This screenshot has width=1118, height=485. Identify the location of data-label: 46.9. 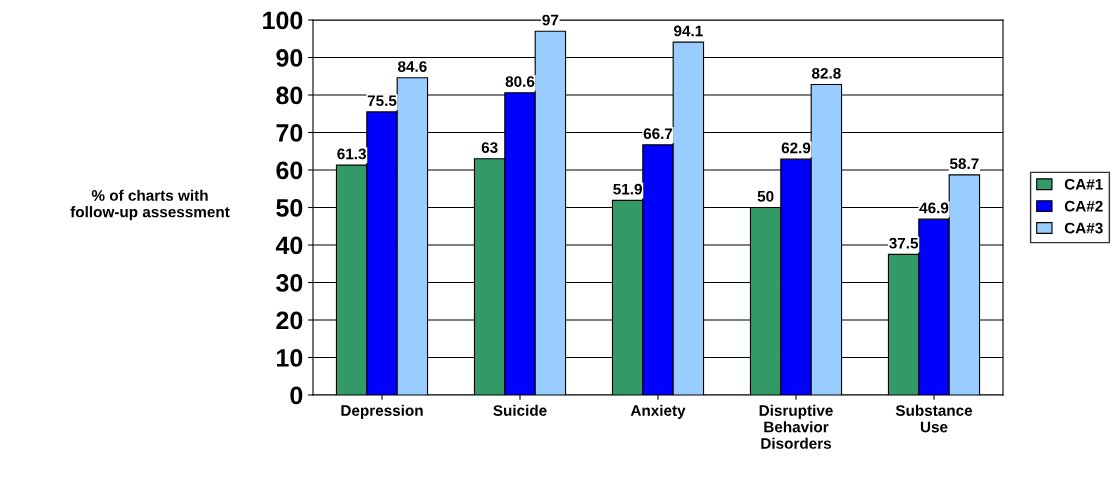
(934, 208).